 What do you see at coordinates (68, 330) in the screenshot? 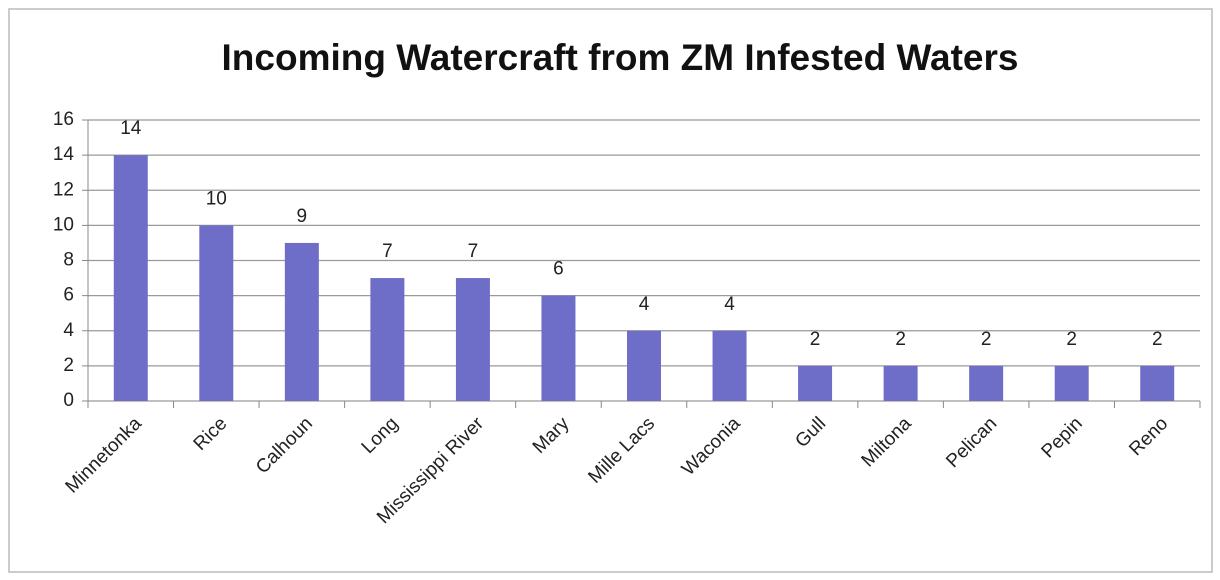
I see `y-tick-label: 4` at bounding box center [68, 330].